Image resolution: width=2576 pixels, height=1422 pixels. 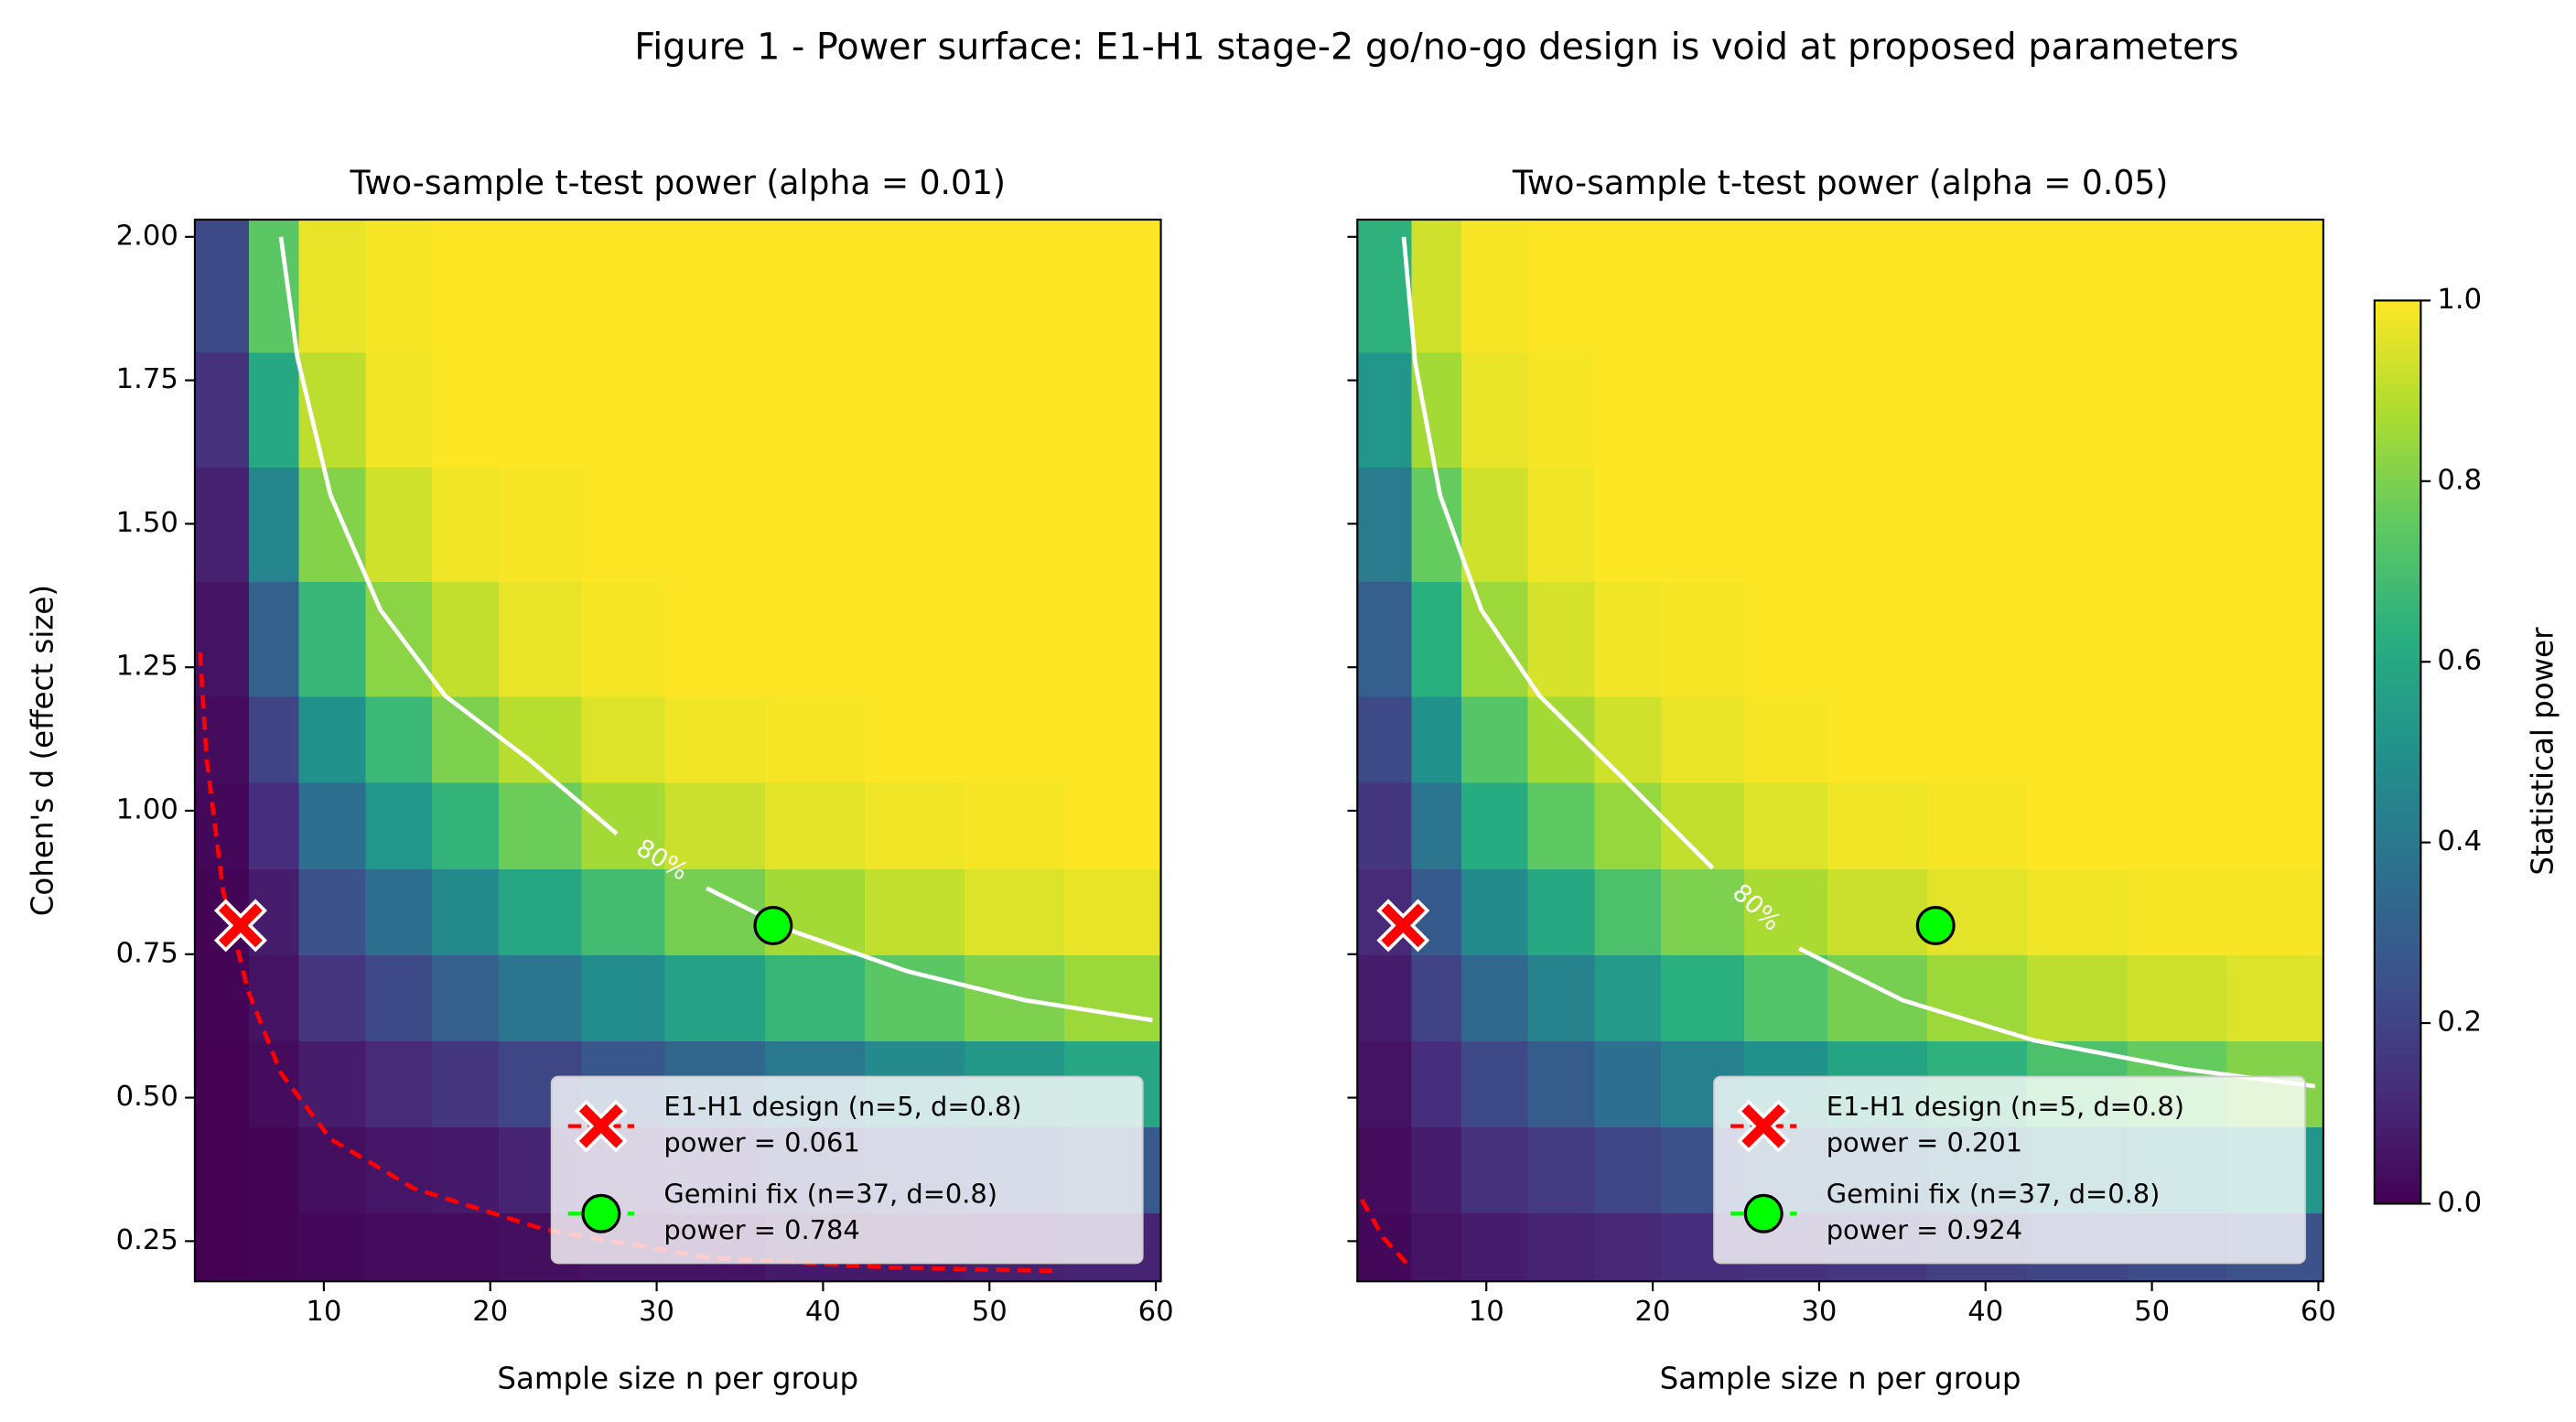 What do you see at coordinates (601, 1126) in the screenshot?
I see `x-marker` at bounding box center [601, 1126].